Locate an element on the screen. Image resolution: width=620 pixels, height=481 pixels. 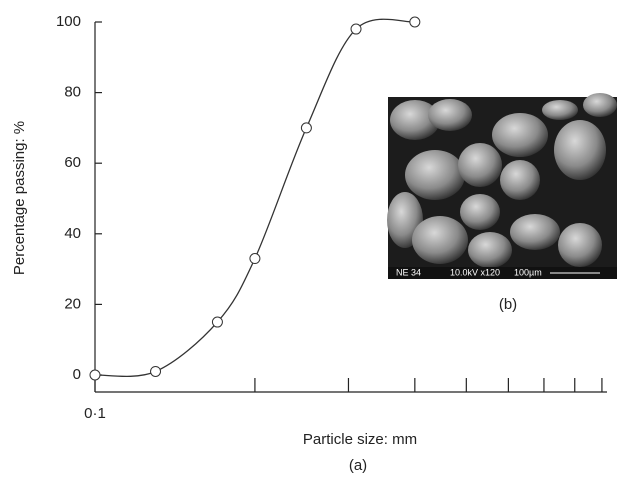
inset-label: NE 34 is located at coordinates (408, 272).